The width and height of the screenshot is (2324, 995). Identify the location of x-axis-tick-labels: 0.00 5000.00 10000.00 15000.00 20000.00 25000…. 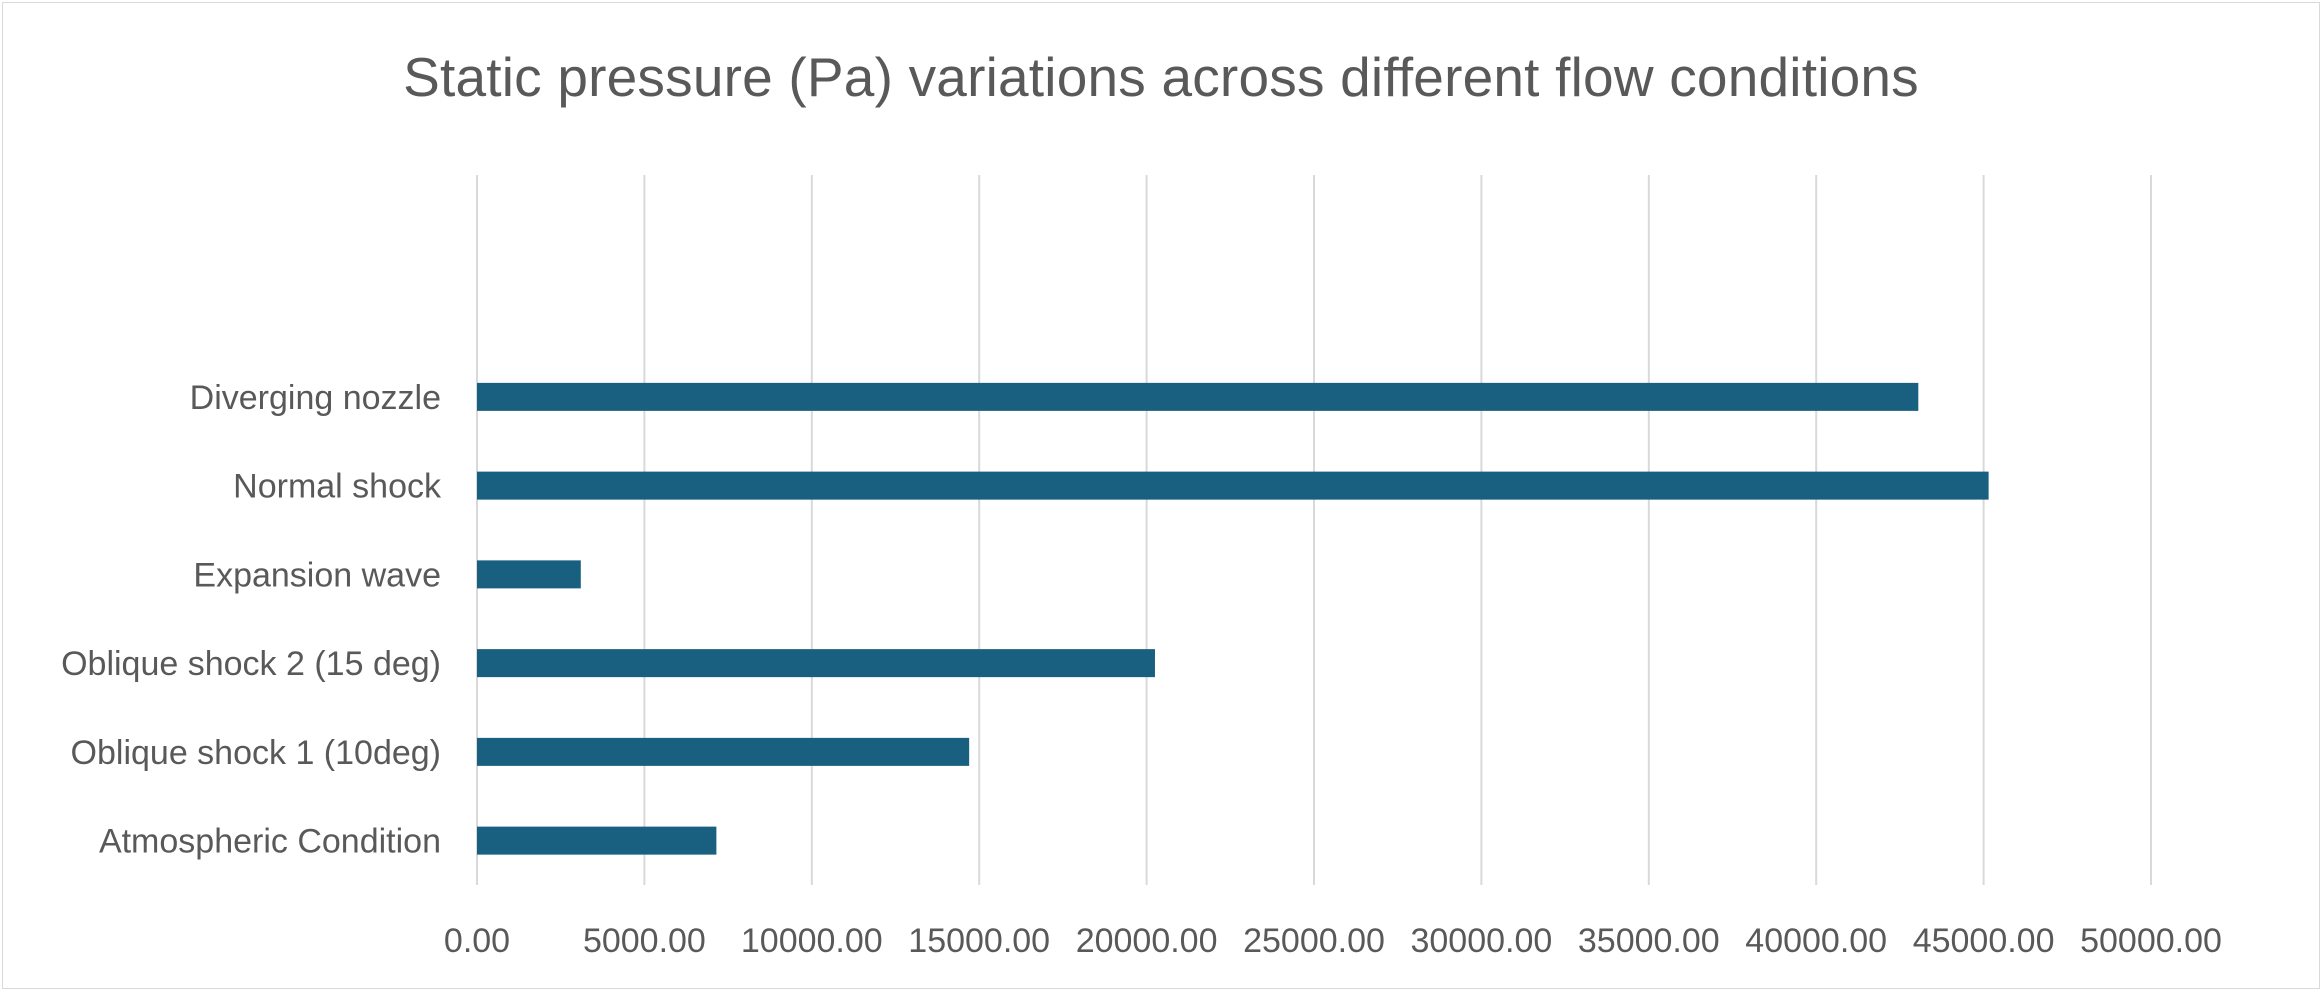
(1333, 941).